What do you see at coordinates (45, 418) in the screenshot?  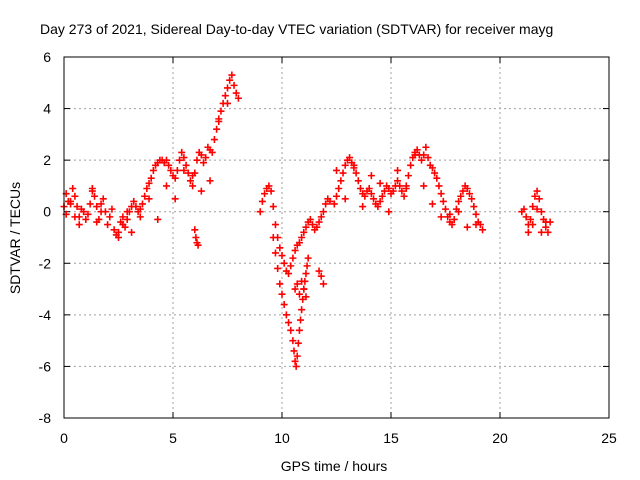 I see `y-tick-label: -8` at bounding box center [45, 418].